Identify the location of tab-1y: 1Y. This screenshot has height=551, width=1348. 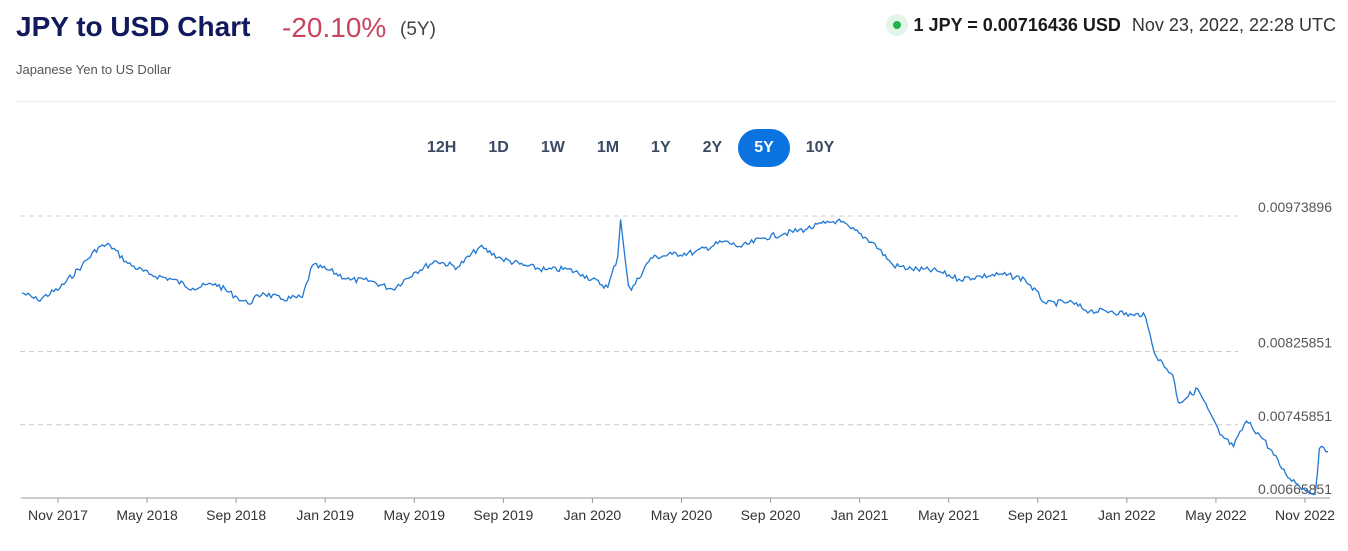
(661, 147).